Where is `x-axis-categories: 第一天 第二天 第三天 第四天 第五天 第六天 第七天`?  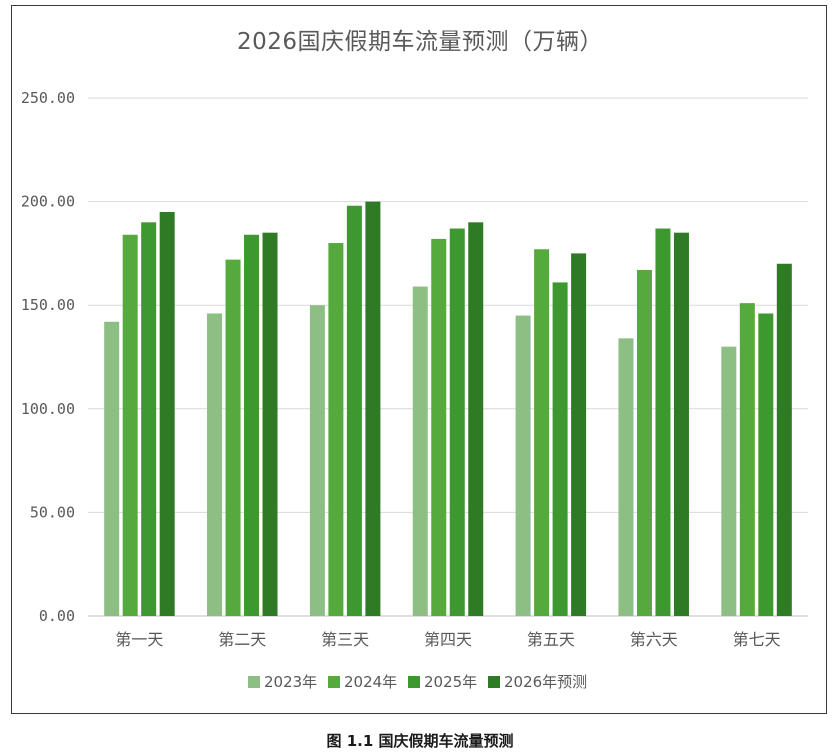
x-axis-categories: 第一天 第二天 第三天 第四天 第五天 第六天 第七天 is located at coordinates (447, 639).